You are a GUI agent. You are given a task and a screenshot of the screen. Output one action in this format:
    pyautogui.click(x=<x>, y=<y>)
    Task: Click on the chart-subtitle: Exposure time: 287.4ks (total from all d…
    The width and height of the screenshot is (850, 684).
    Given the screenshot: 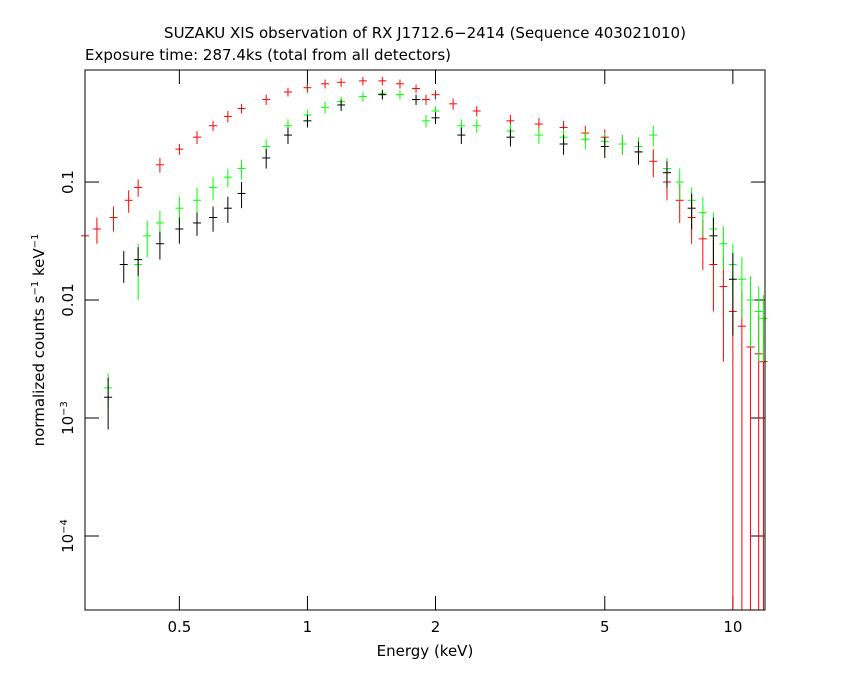 What is the action you would take?
    pyautogui.click(x=268, y=55)
    